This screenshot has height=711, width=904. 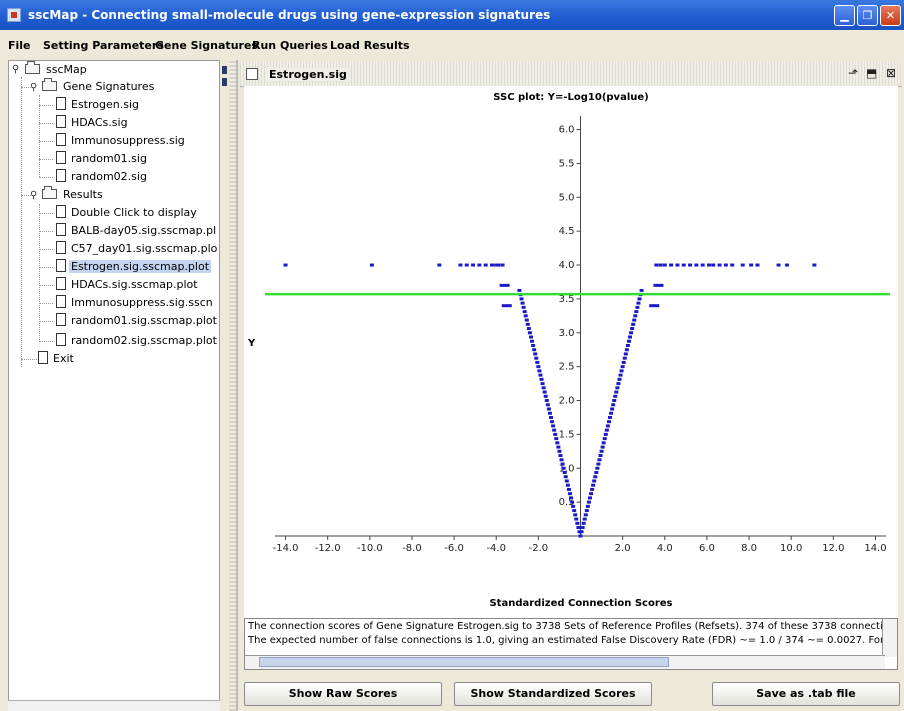 I want to click on tree-folder-results: Results, so click(x=73, y=194).